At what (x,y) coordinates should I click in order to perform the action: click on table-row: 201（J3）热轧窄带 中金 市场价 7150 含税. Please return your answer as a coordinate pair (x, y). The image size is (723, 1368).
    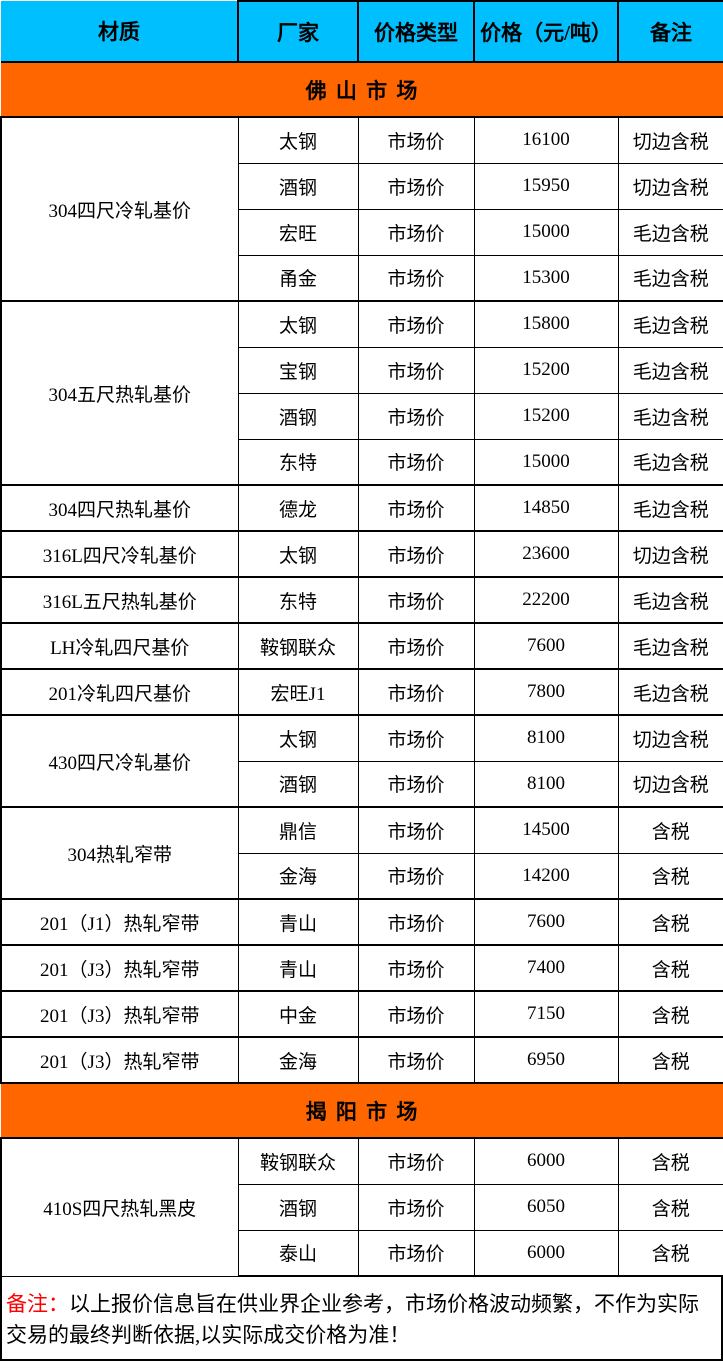
    Looking at the image, I should click on (361, 1014).